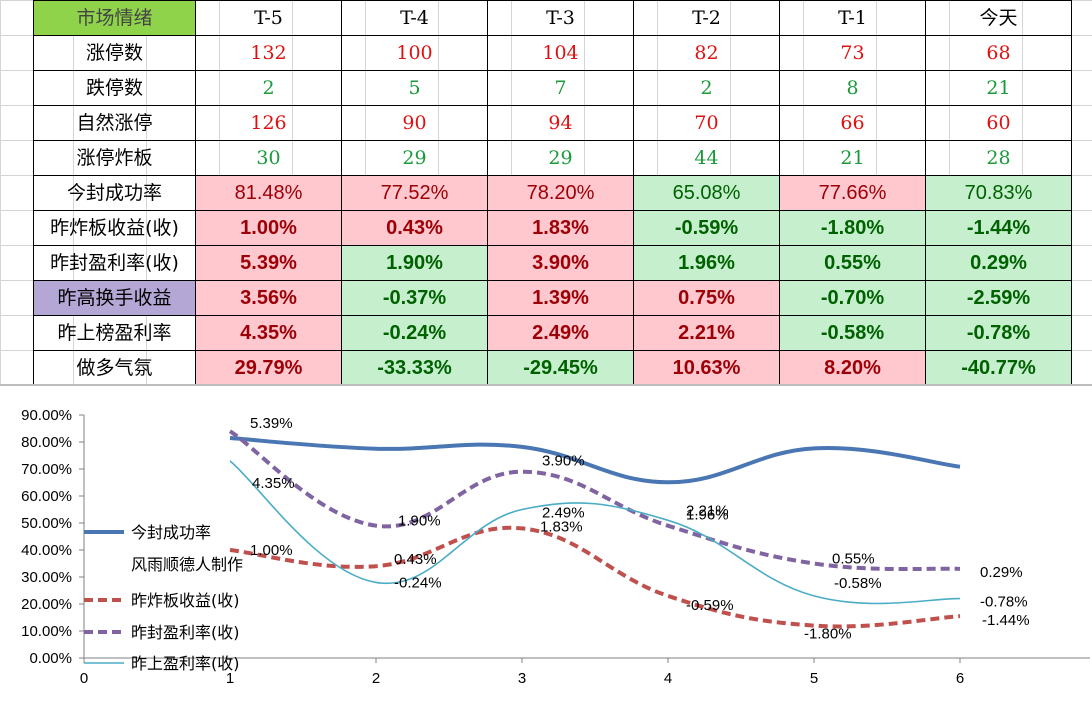 The image size is (1092, 704). I want to click on table-cell: 28, so click(998, 158).